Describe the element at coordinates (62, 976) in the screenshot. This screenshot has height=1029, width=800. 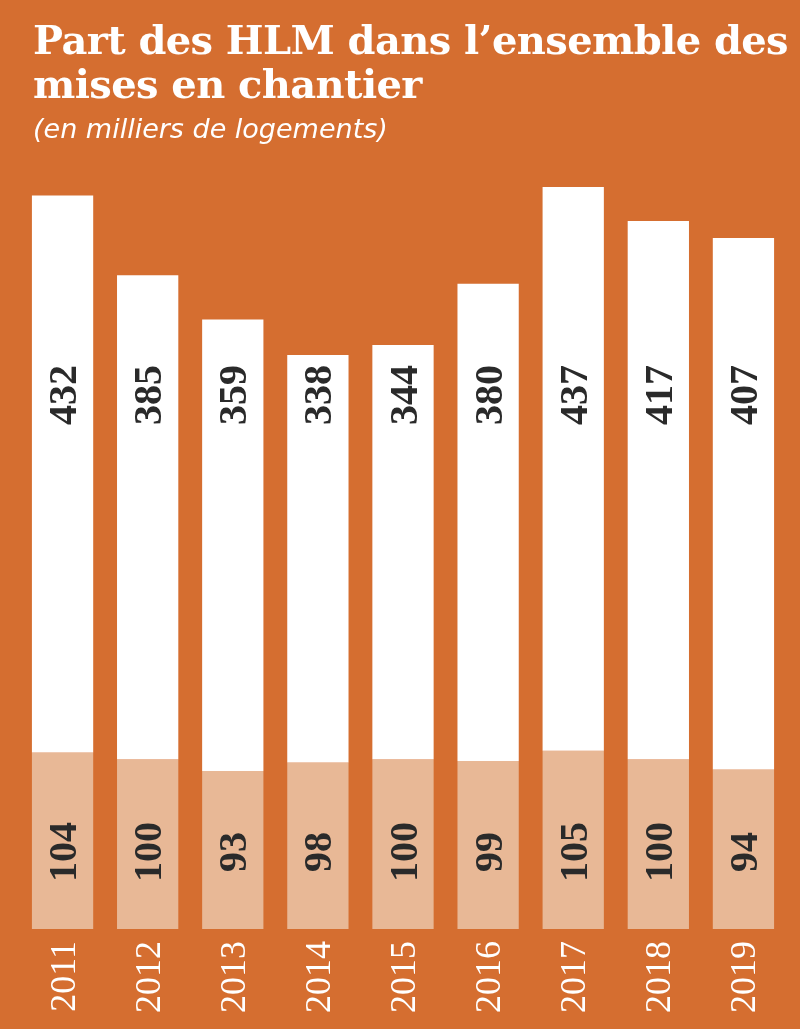
I see `x-tick-label: 2011` at that location.